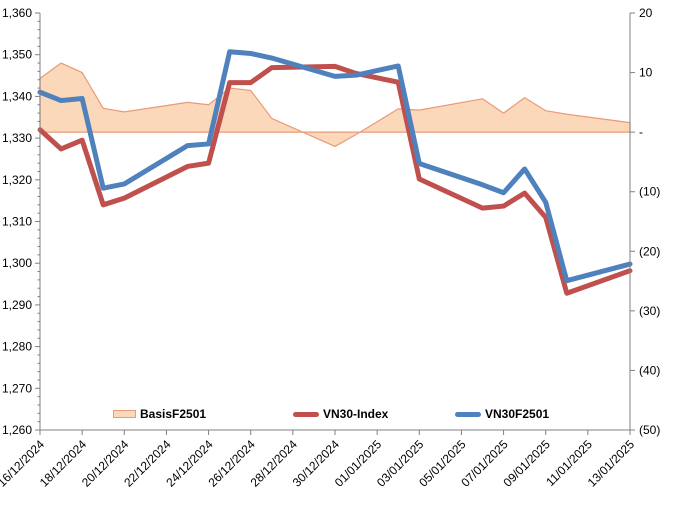 This screenshot has height=507, width=678. Describe the element at coordinates (645, 221) in the screenshot. I see `right-axis: 20 10 - (10) (20) (30) (40) (50)` at that location.